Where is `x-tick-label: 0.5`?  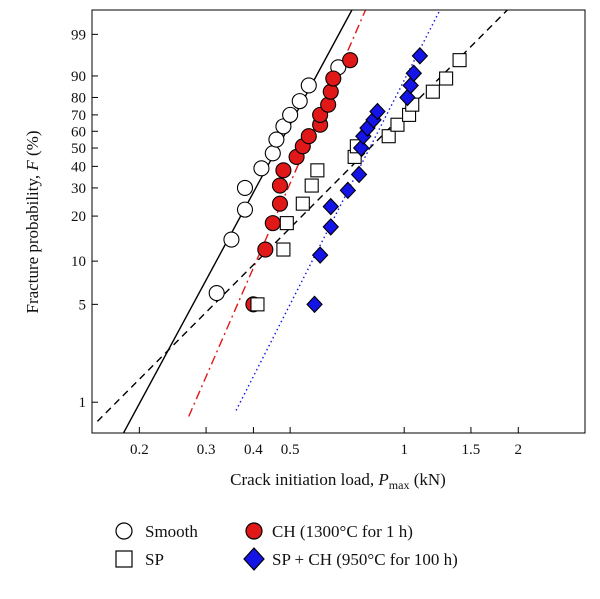
x-tick-label: 0.5 is located at coordinates (290, 450).